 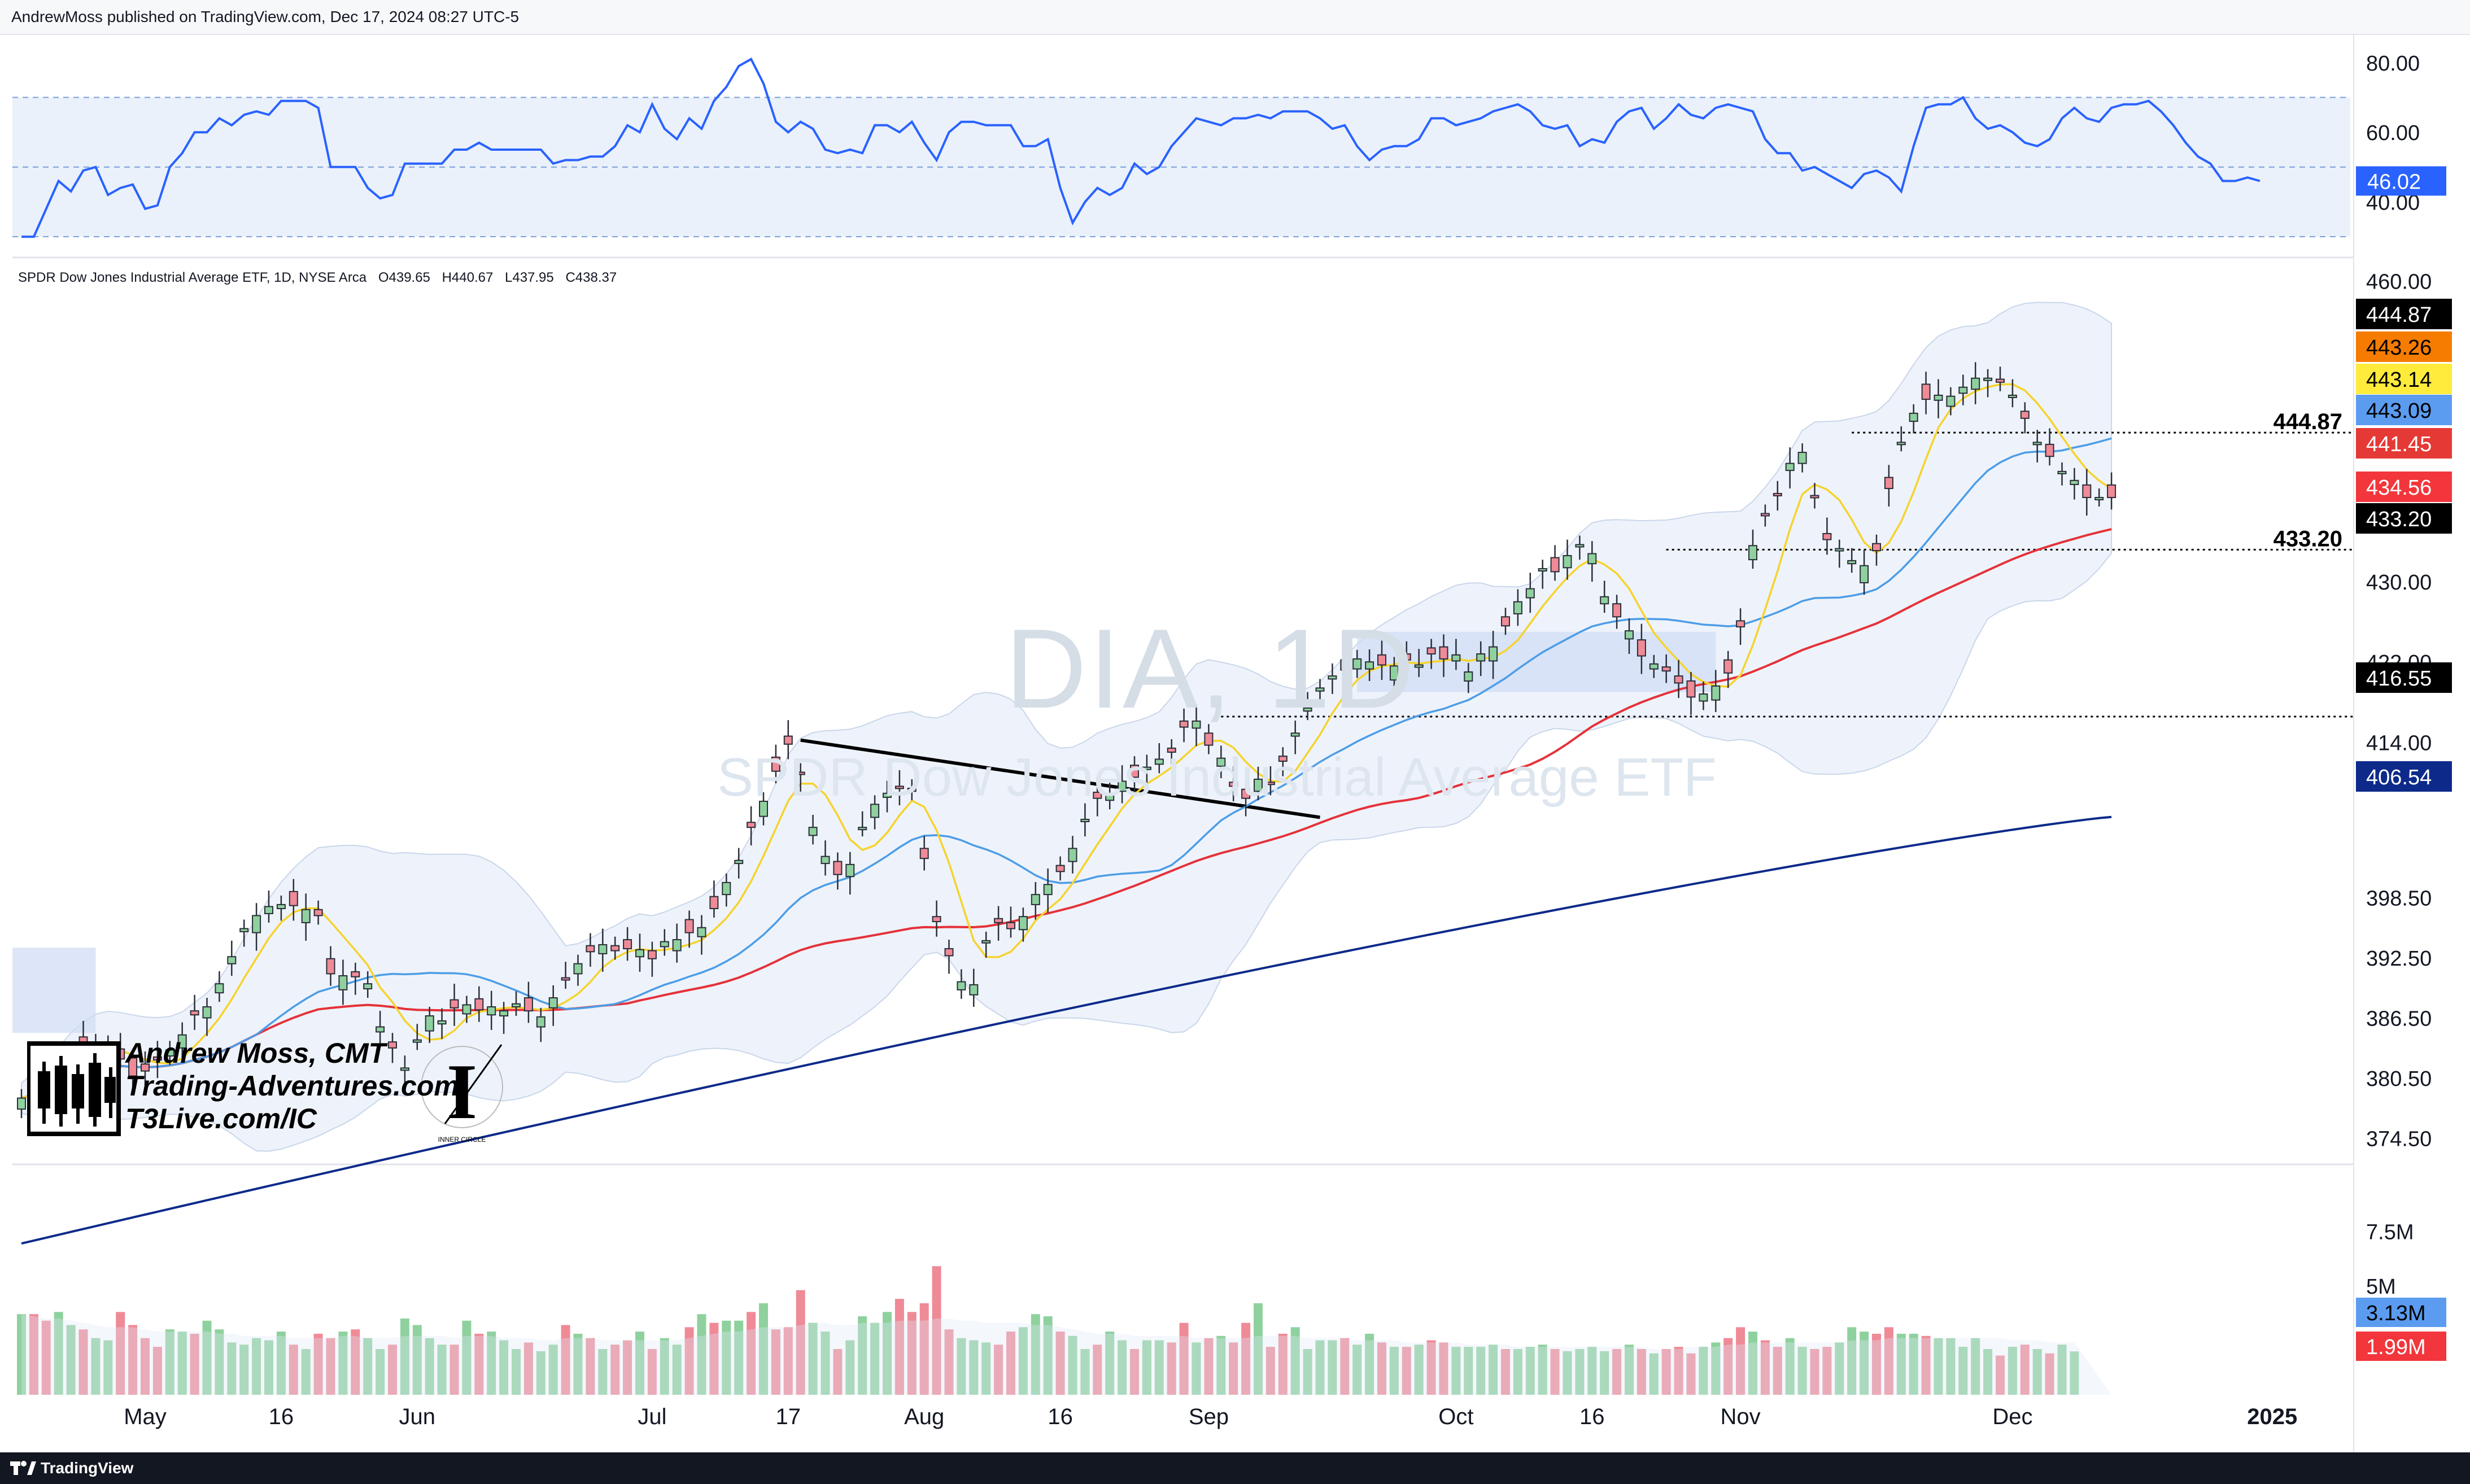 What do you see at coordinates (1140, 147) in the screenshot?
I see `rsi-line` at bounding box center [1140, 147].